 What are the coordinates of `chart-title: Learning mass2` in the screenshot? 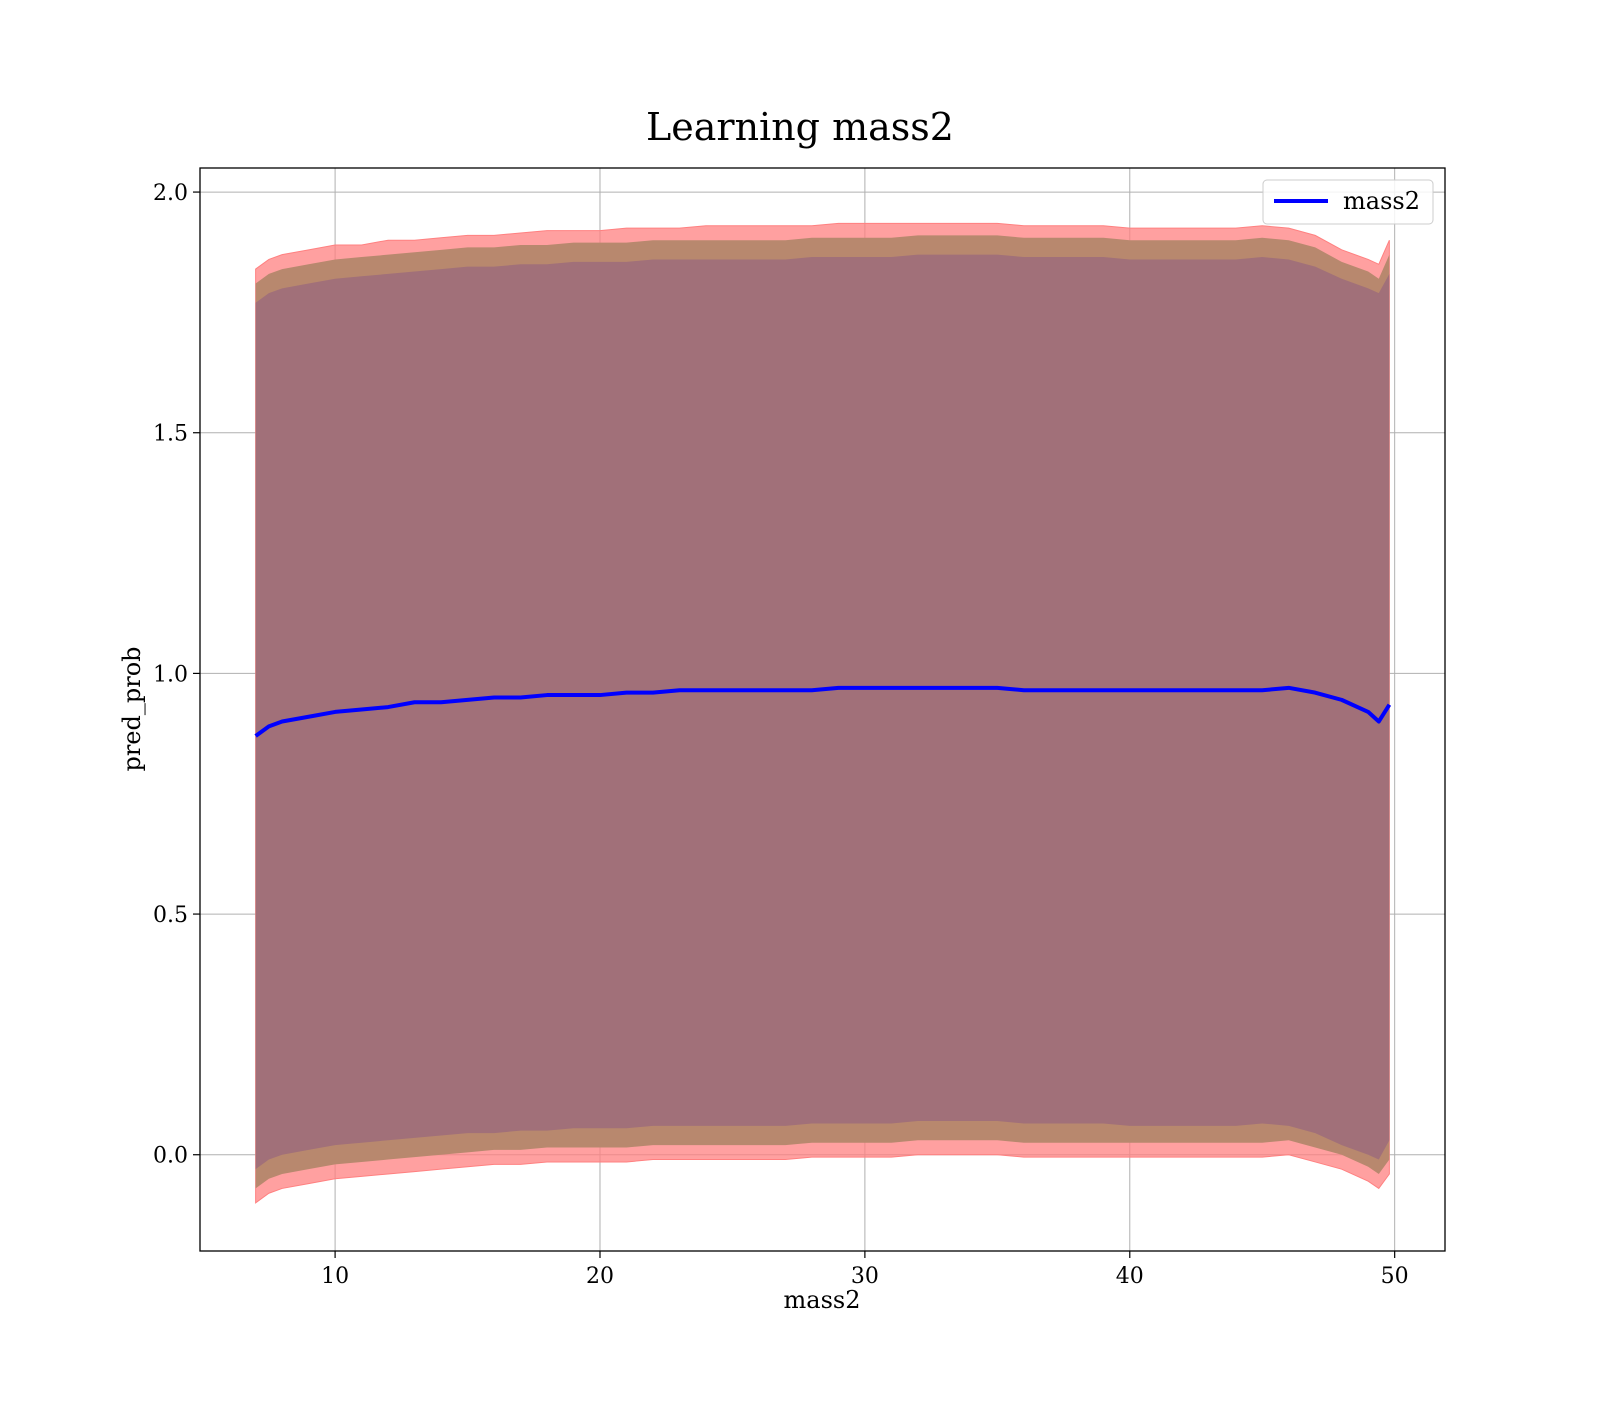 It's located at (800, 127).